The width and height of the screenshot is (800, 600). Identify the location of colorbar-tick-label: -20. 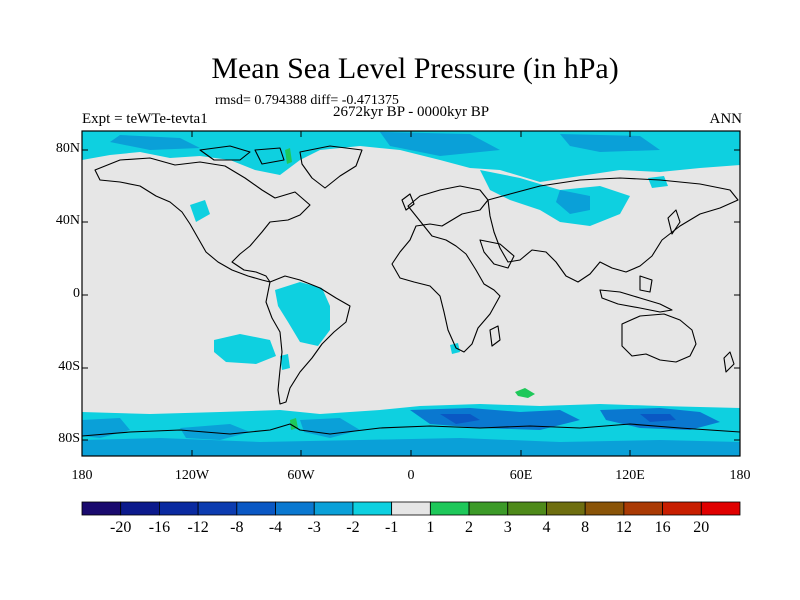
(121, 527).